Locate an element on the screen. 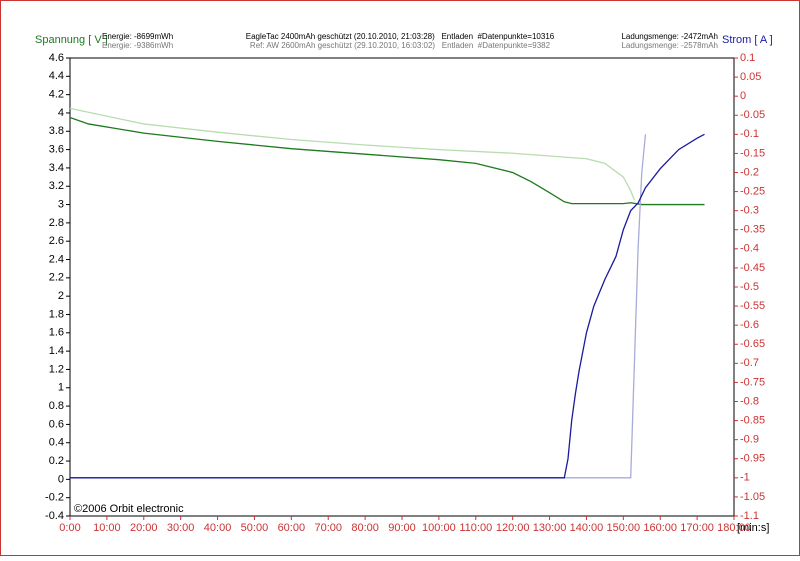 The width and height of the screenshot is (800, 561). x-tick-label: 150:00 is located at coordinates (624, 528).